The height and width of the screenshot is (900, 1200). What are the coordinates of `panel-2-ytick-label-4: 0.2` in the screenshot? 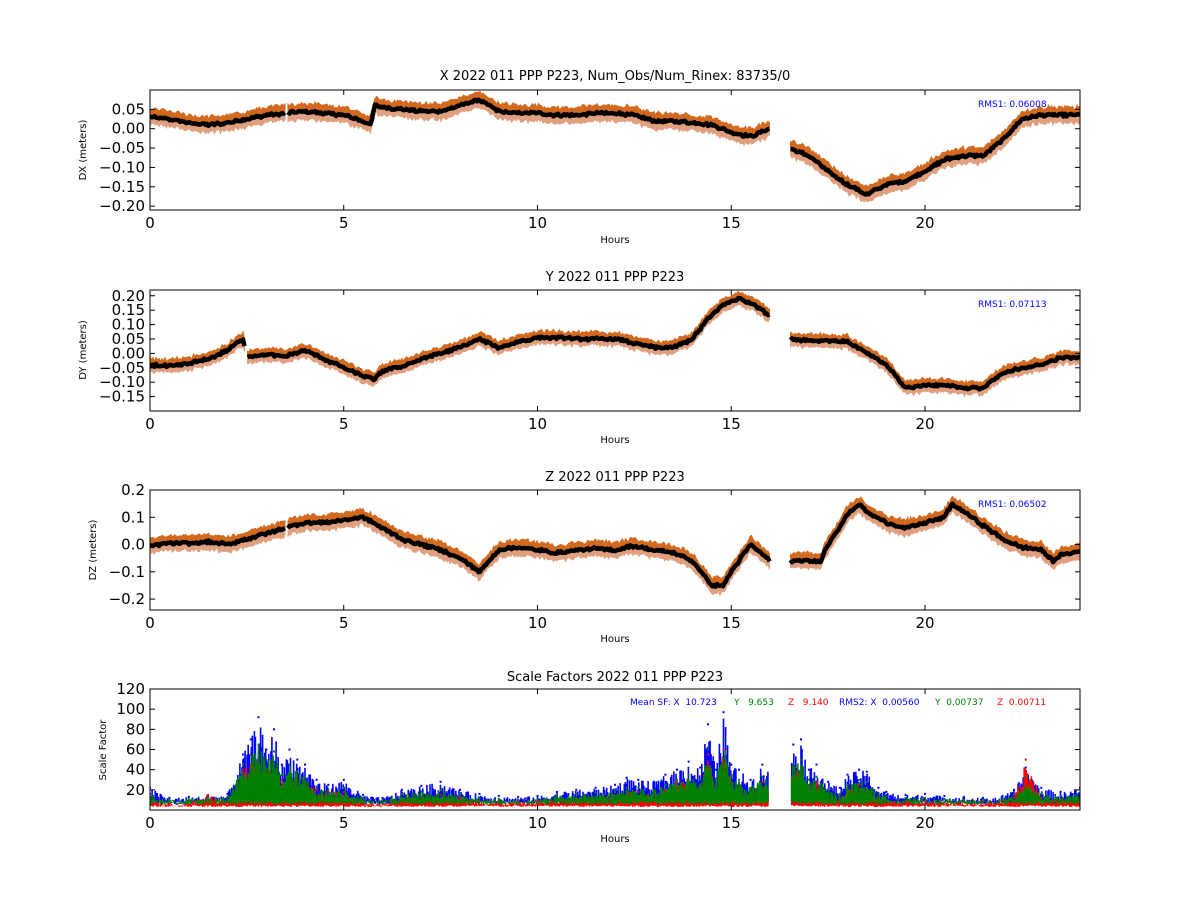 It's located at (133, 490).